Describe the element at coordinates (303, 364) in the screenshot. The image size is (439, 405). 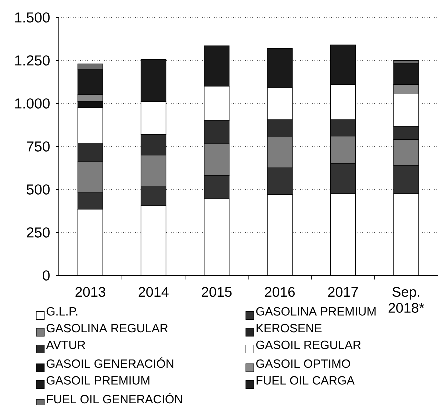
I see `legend-label: GASOIL OPTIMO` at that location.